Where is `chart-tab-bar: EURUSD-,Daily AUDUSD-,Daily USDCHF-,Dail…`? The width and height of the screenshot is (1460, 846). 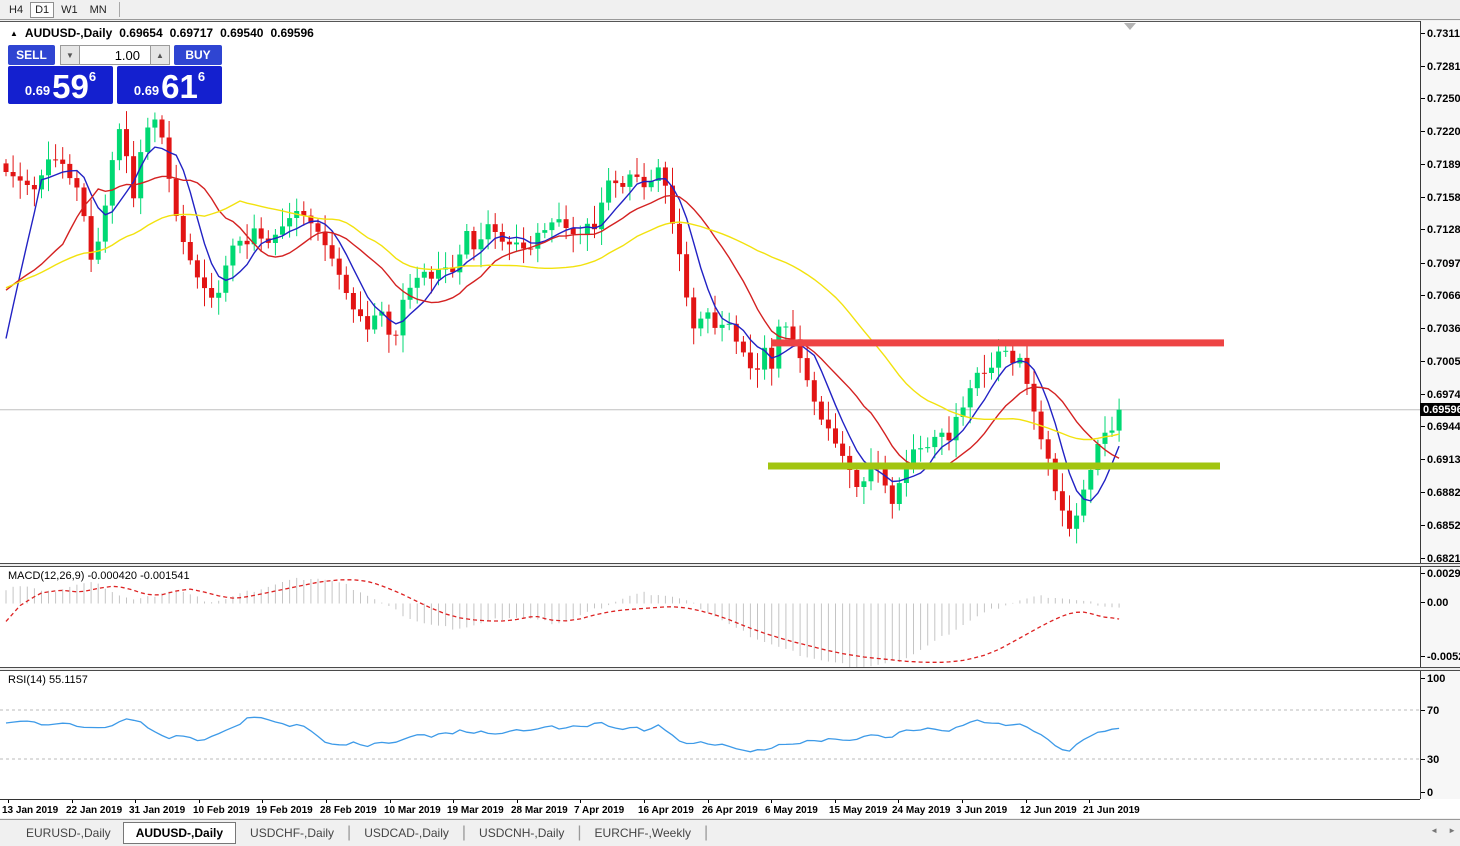
chart-tab-bar: EURUSD-,Daily AUDUSD-,Daily USDCHF-,Dail… is located at coordinates (730, 832).